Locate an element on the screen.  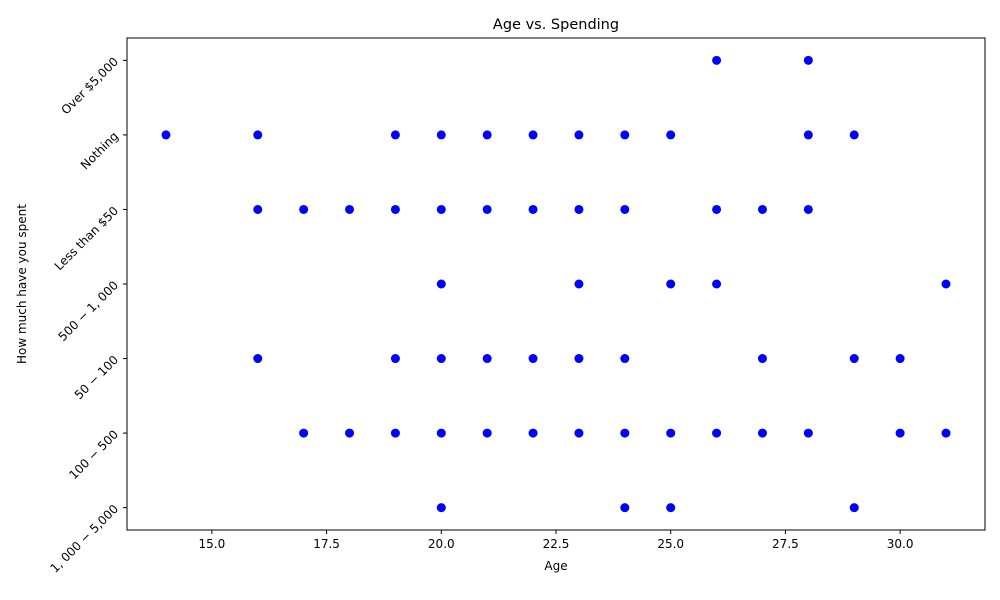
y-tick-label: 50 − 100 is located at coordinates (96, 377).